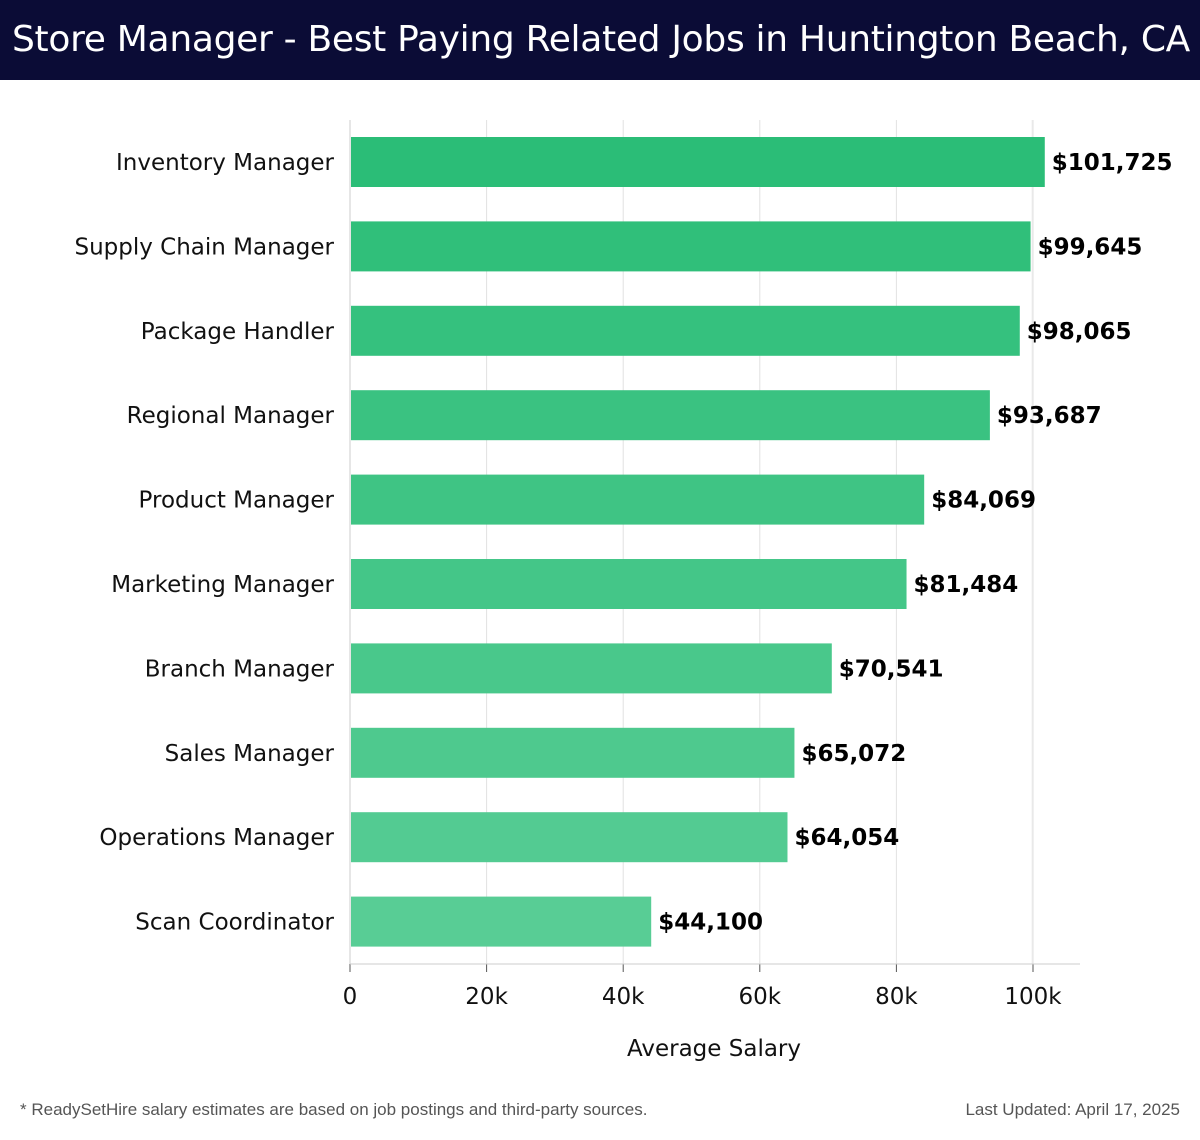 The width and height of the screenshot is (1200, 1140). I want to click on category-label: Supply Chain Manager, so click(204, 247).